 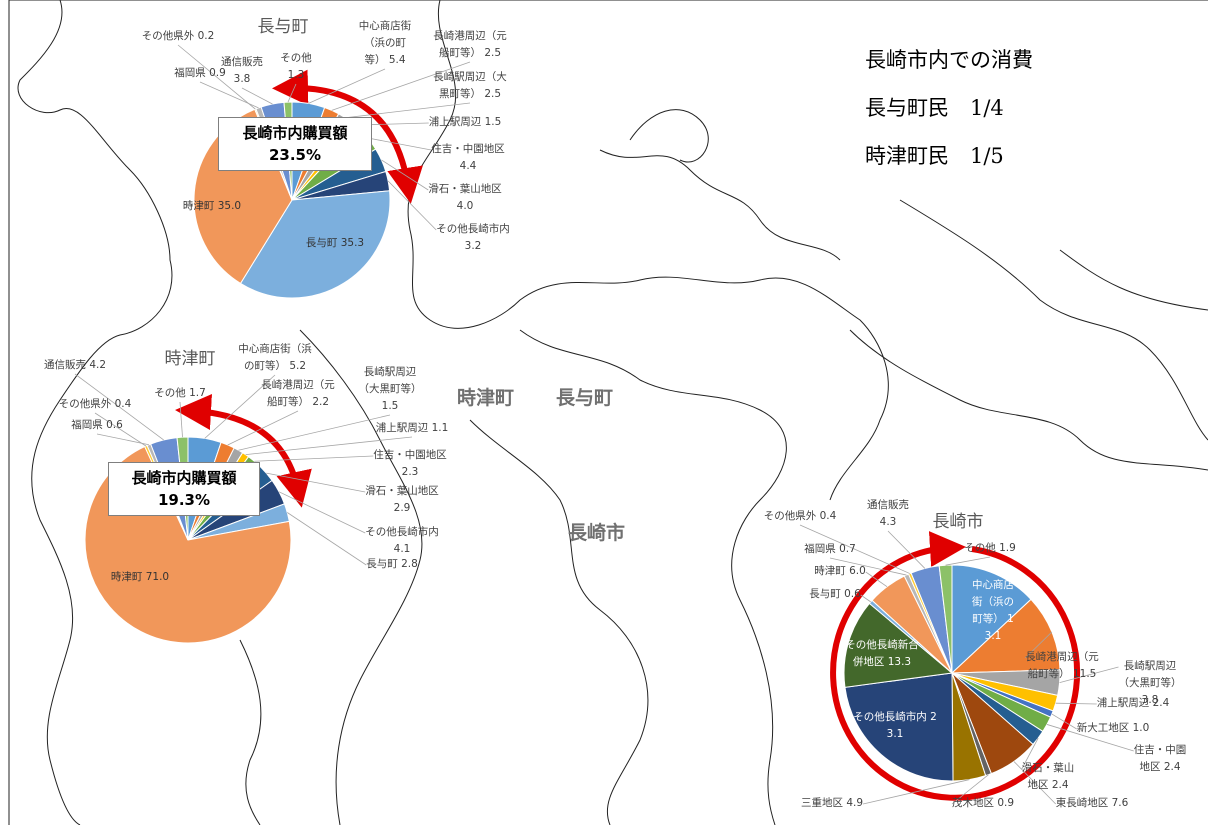 What do you see at coordinates (857, 571) in the screenshot?
I see `value-label: 6.0` at bounding box center [857, 571].